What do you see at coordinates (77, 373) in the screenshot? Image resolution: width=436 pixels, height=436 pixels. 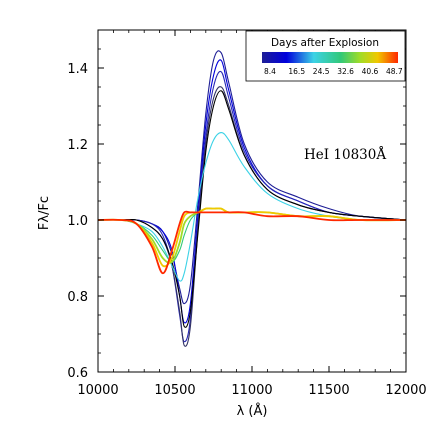 I see `y-tick-label: 0.6` at bounding box center [77, 373].